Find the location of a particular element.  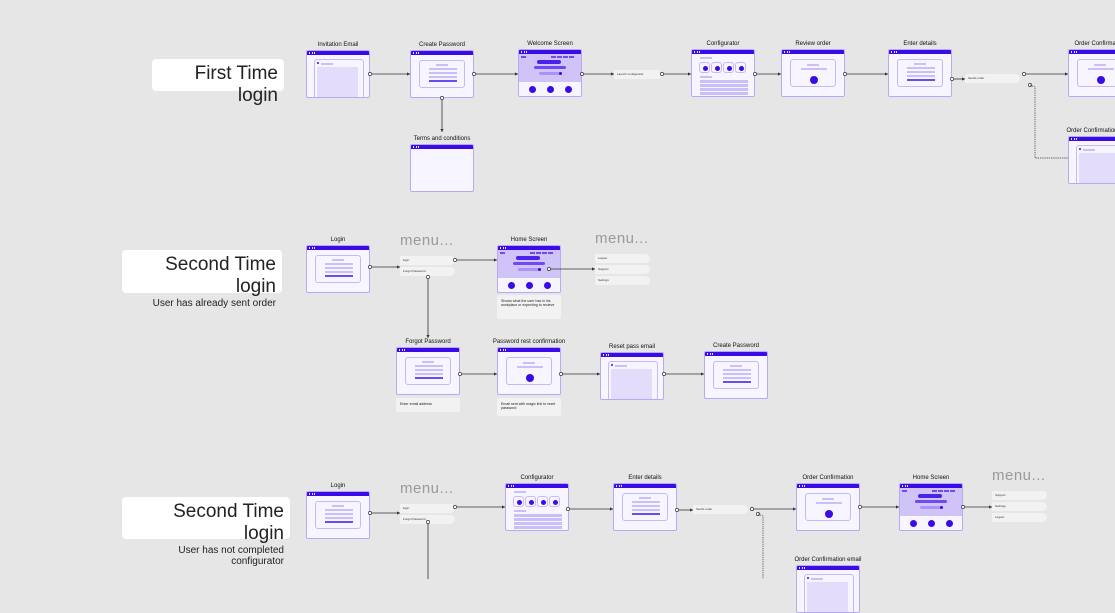

screen-r2-create is located at coordinates (736, 375).